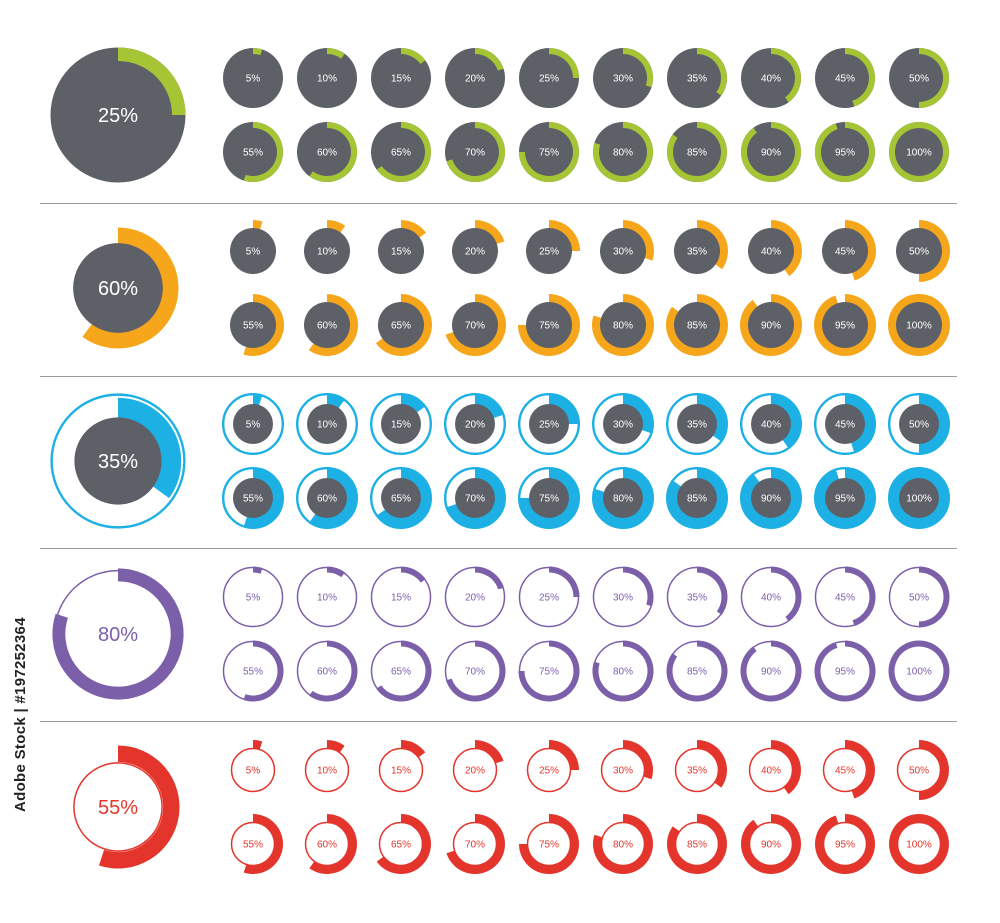 The image size is (1000, 923). What do you see at coordinates (845, 325) in the screenshot?
I see `progress-chart-95: 95%` at bounding box center [845, 325].